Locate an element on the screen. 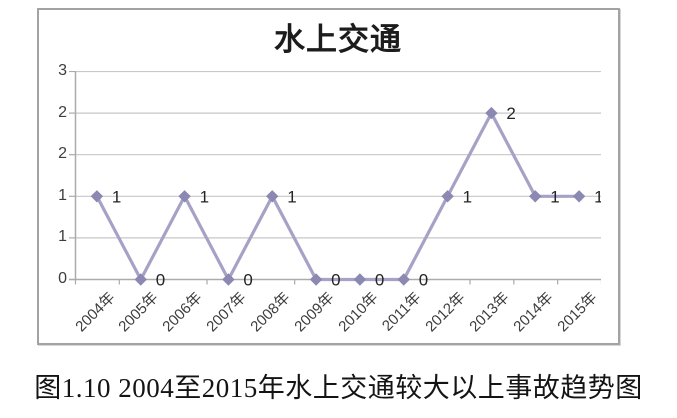 The height and width of the screenshot is (418, 677). figure-caption: 图1.10 2004至2015年水上交通较大以上事故趋势图 is located at coordinates (338, 388).